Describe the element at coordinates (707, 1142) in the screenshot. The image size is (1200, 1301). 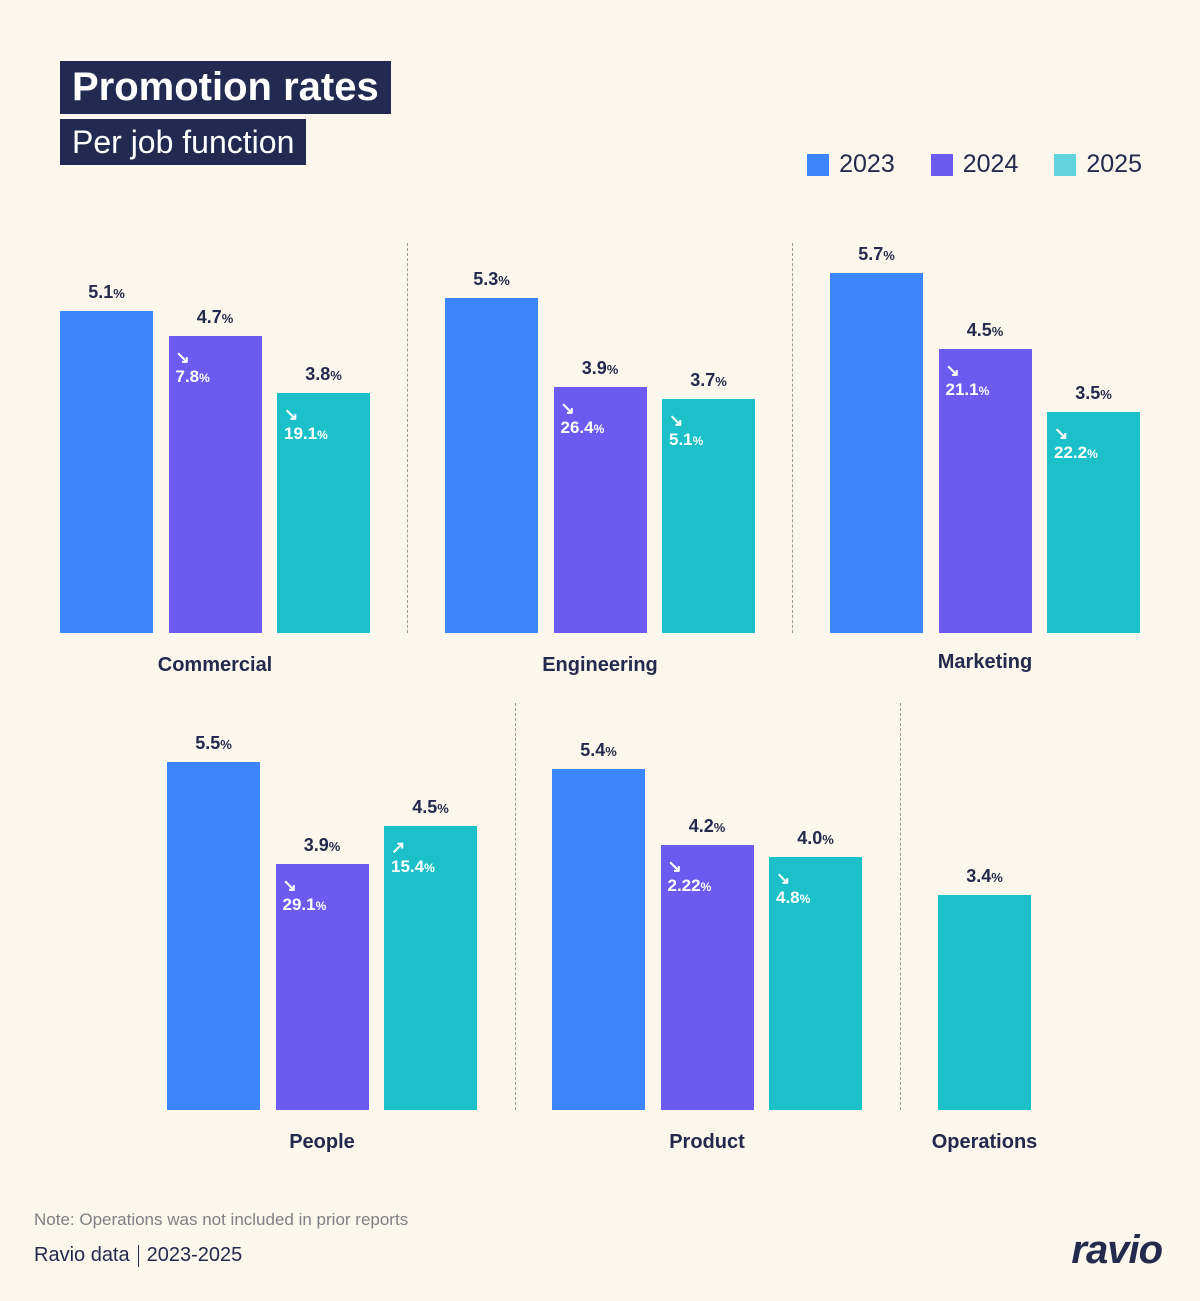
I see `category-label: Product` at that location.